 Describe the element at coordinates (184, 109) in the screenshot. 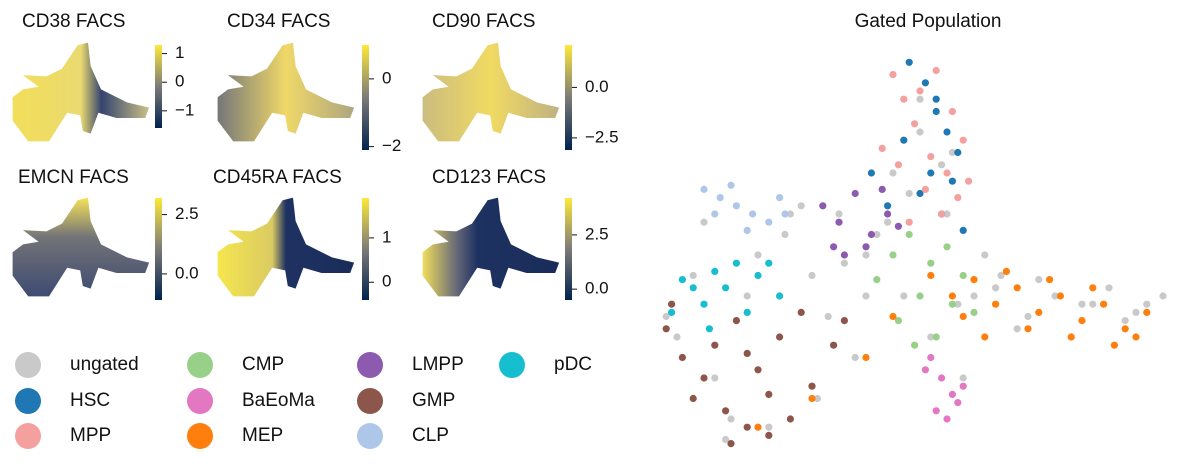

I see `tick-label: −1` at that location.